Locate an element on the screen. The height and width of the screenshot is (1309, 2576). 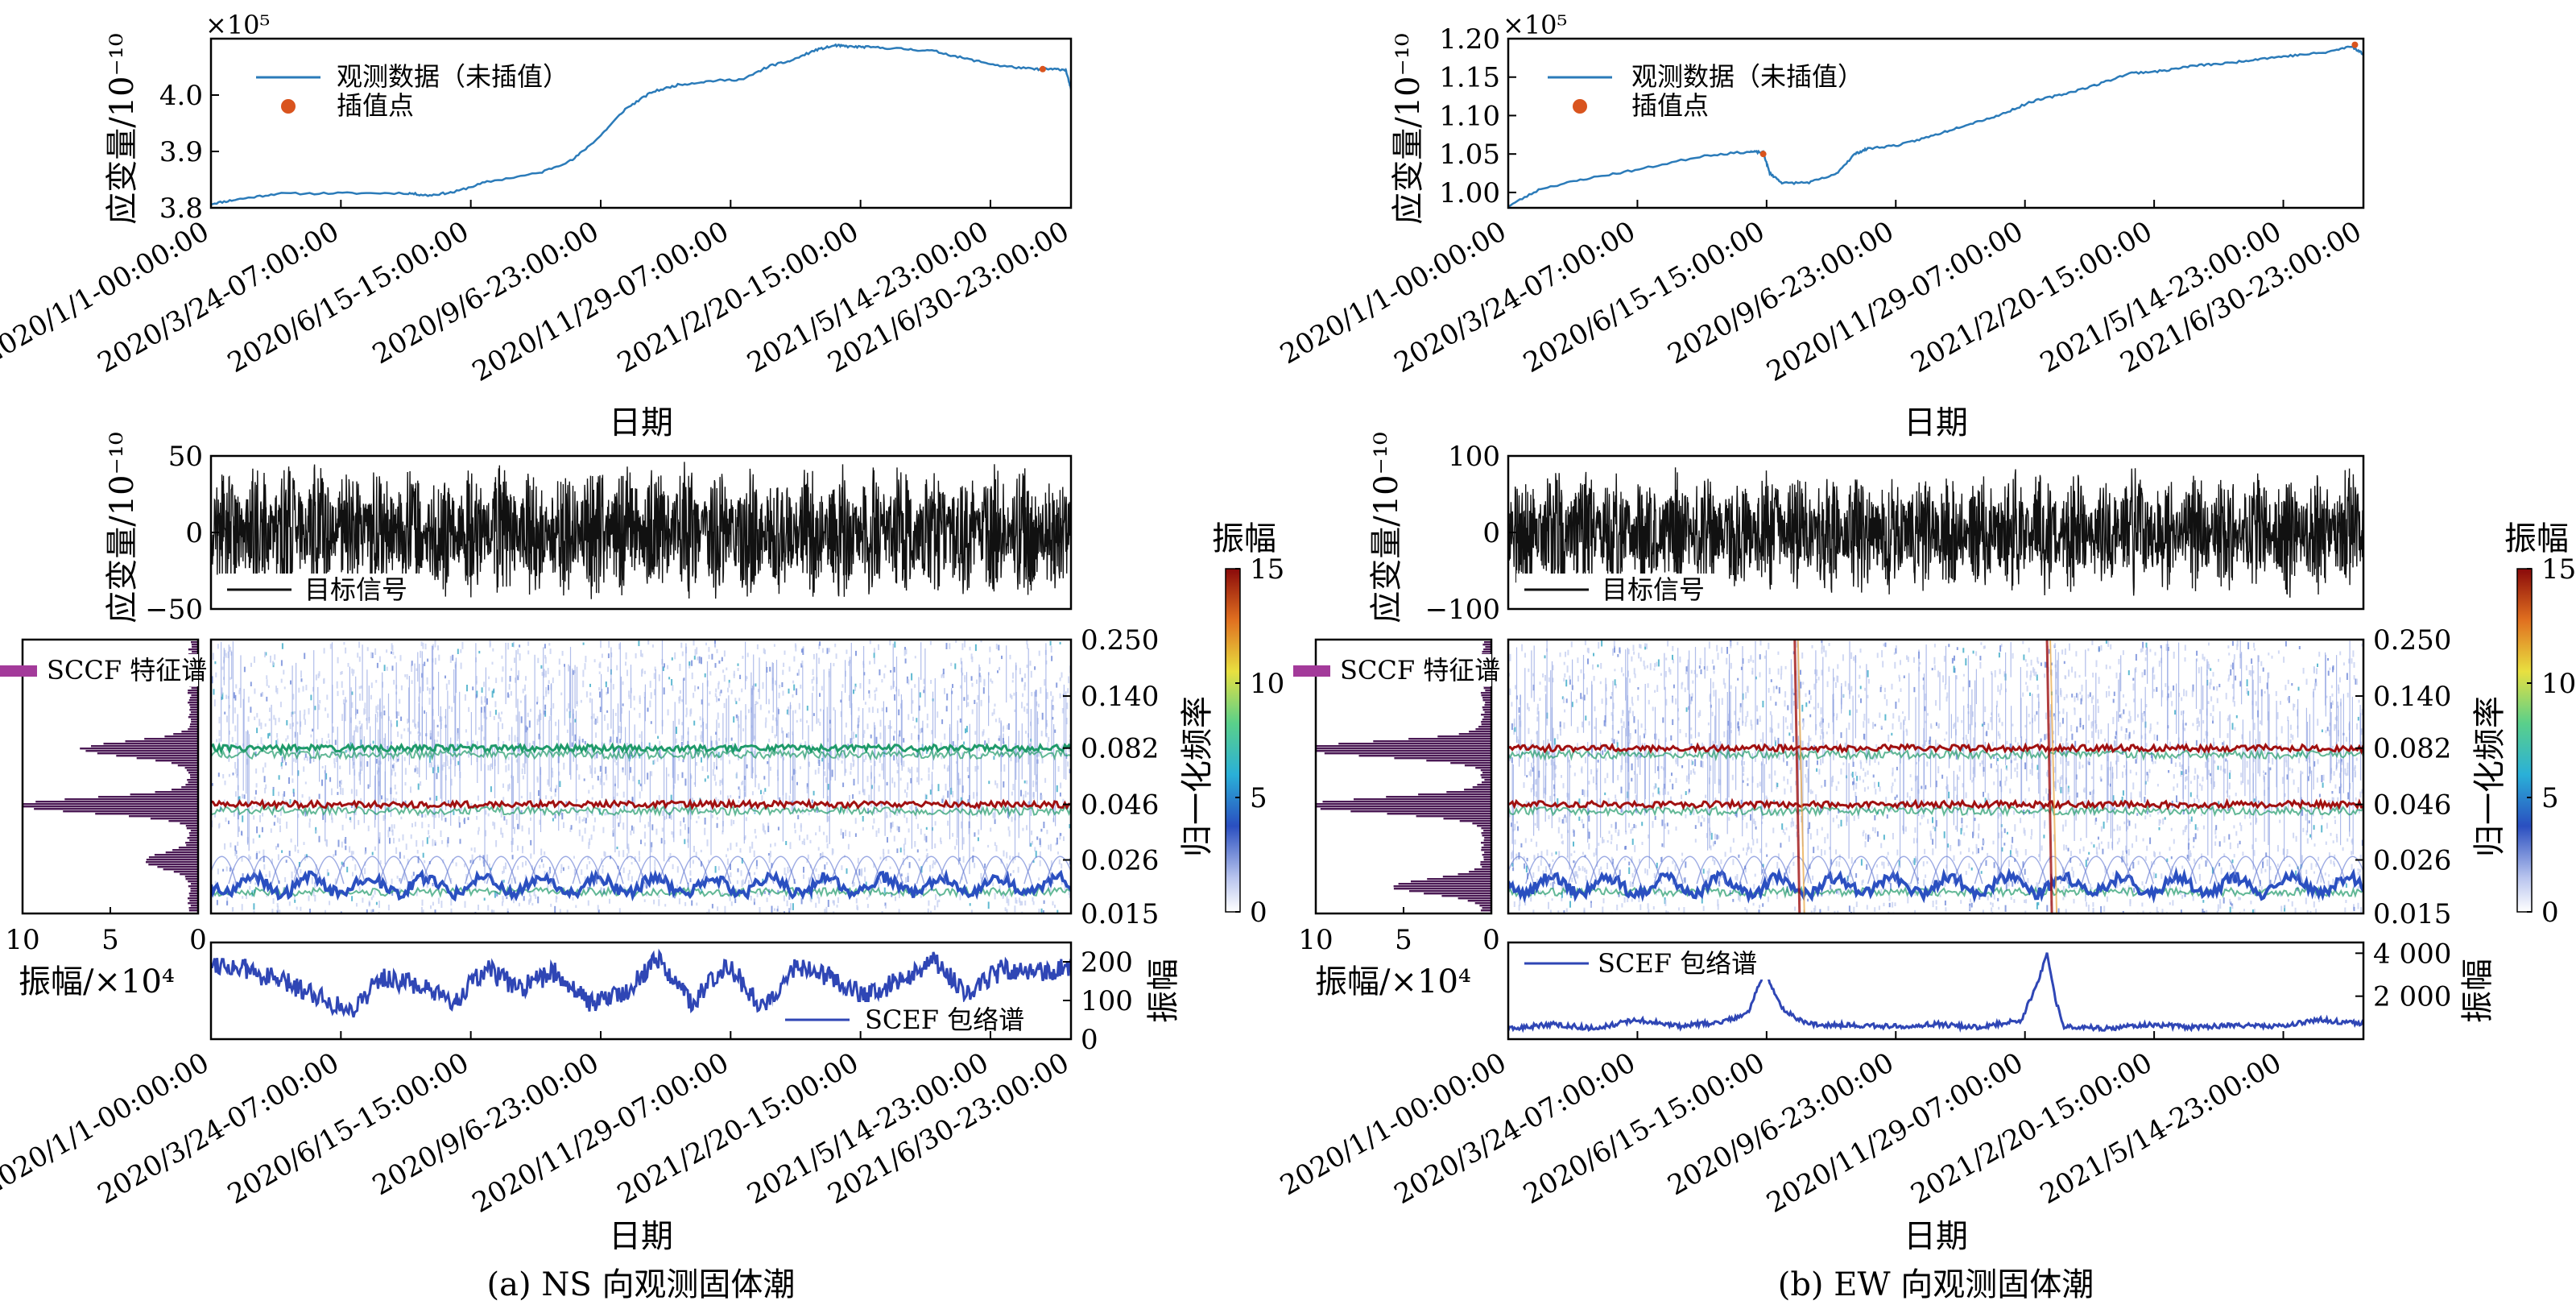
ytick-label: 100 is located at coordinates (1474, 457).